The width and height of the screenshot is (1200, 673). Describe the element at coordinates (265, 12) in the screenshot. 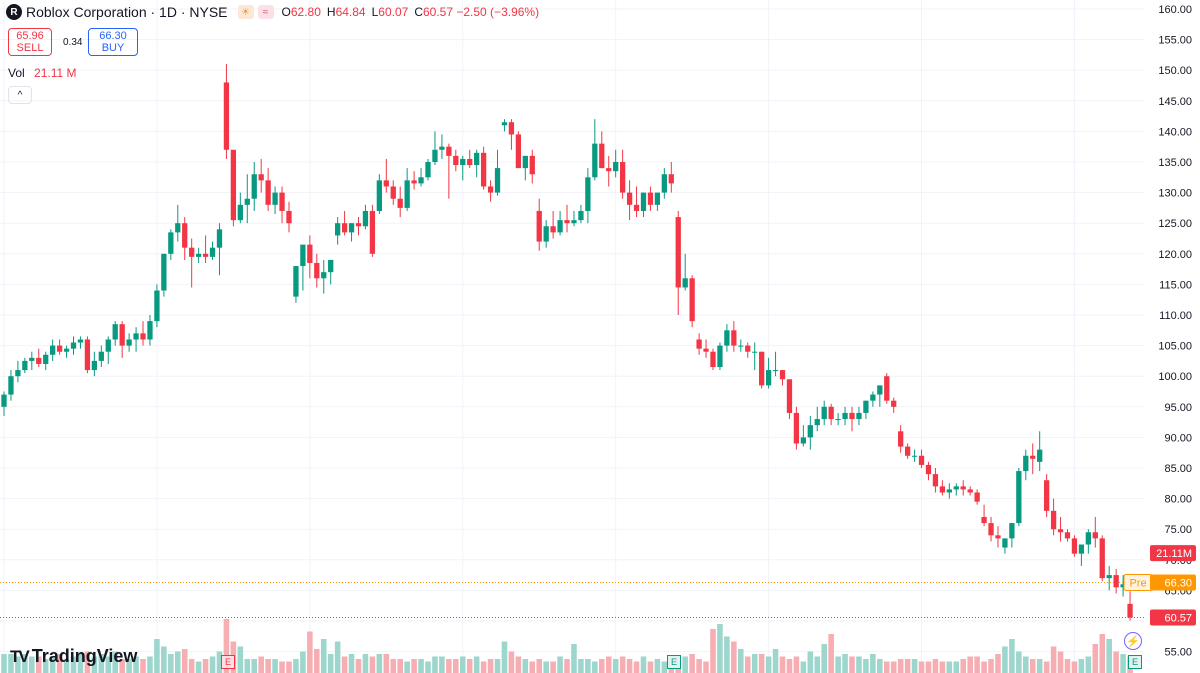

I see `data-feed-icon: ≈` at that location.